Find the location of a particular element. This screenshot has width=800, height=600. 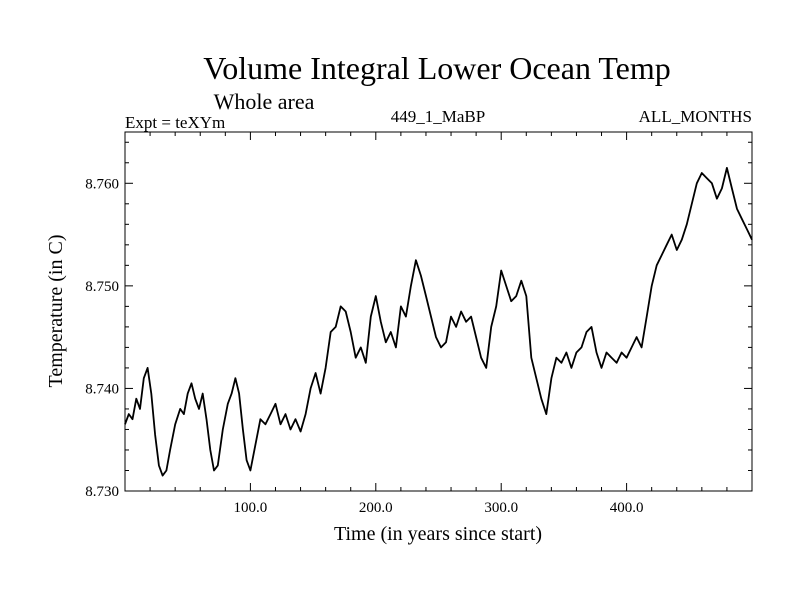

chart-subtitle: Whole area is located at coordinates (264, 101).